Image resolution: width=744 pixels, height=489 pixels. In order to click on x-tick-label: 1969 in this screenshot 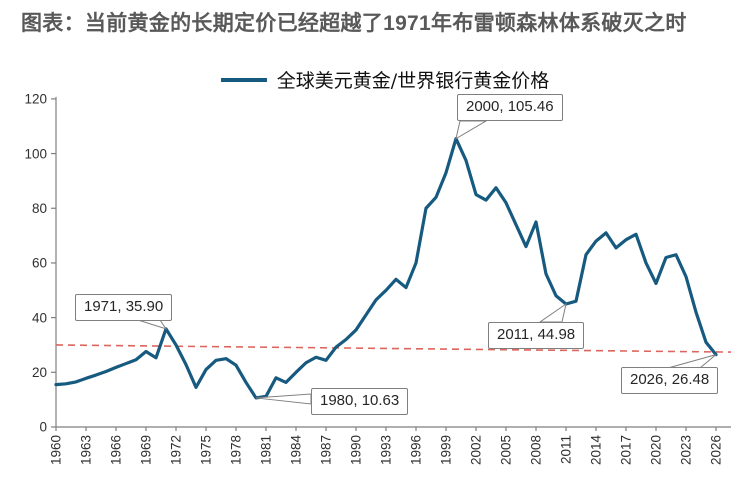, I will do `click(146, 450)`.